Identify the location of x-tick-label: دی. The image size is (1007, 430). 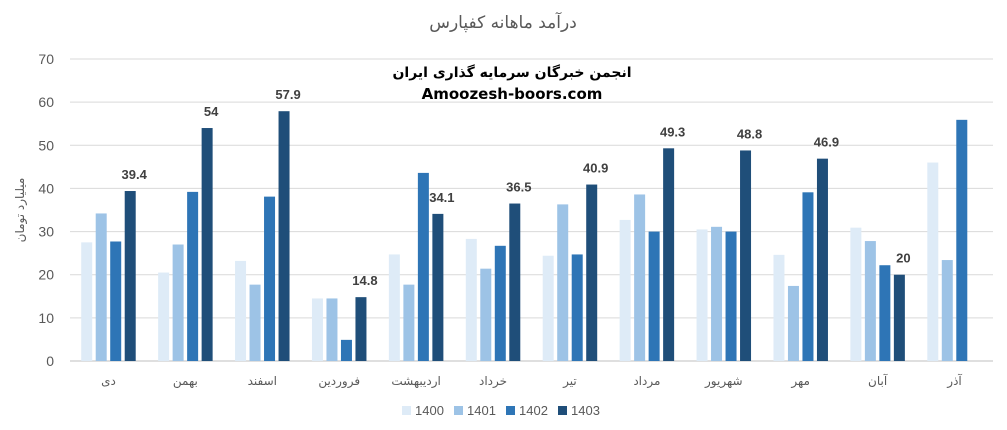
(108, 381).